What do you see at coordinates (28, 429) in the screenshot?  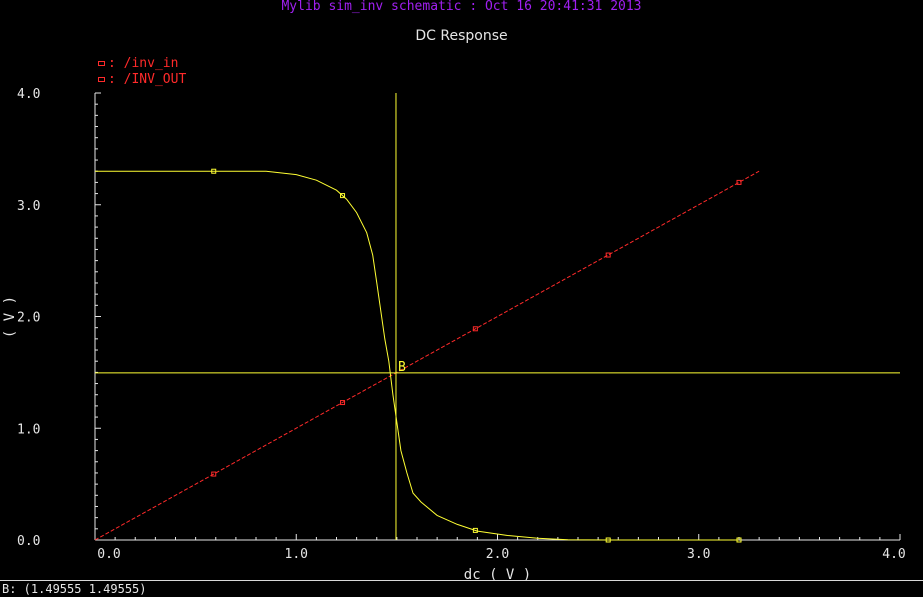 I see `y-tick-label: 1.0` at bounding box center [28, 429].